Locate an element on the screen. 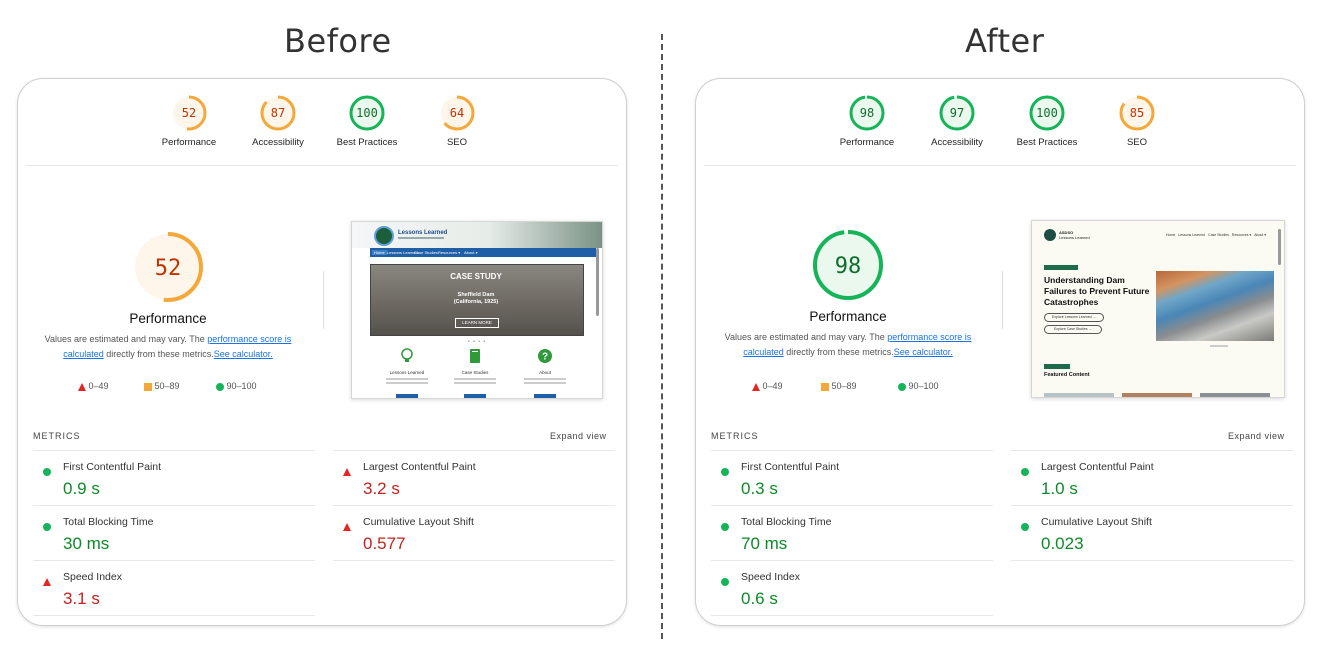 This screenshot has width=1325, height=662. gauge-score: 64 is located at coordinates (457, 113).